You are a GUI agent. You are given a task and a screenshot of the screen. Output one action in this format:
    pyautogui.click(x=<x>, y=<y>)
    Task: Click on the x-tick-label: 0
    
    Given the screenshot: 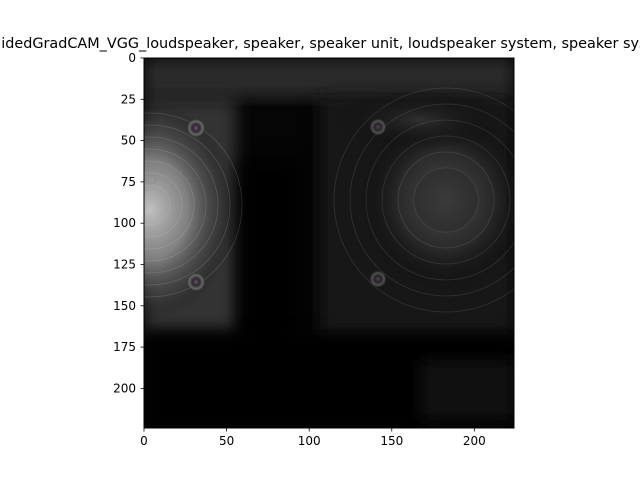 What is the action you would take?
    pyautogui.click(x=144, y=441)
    